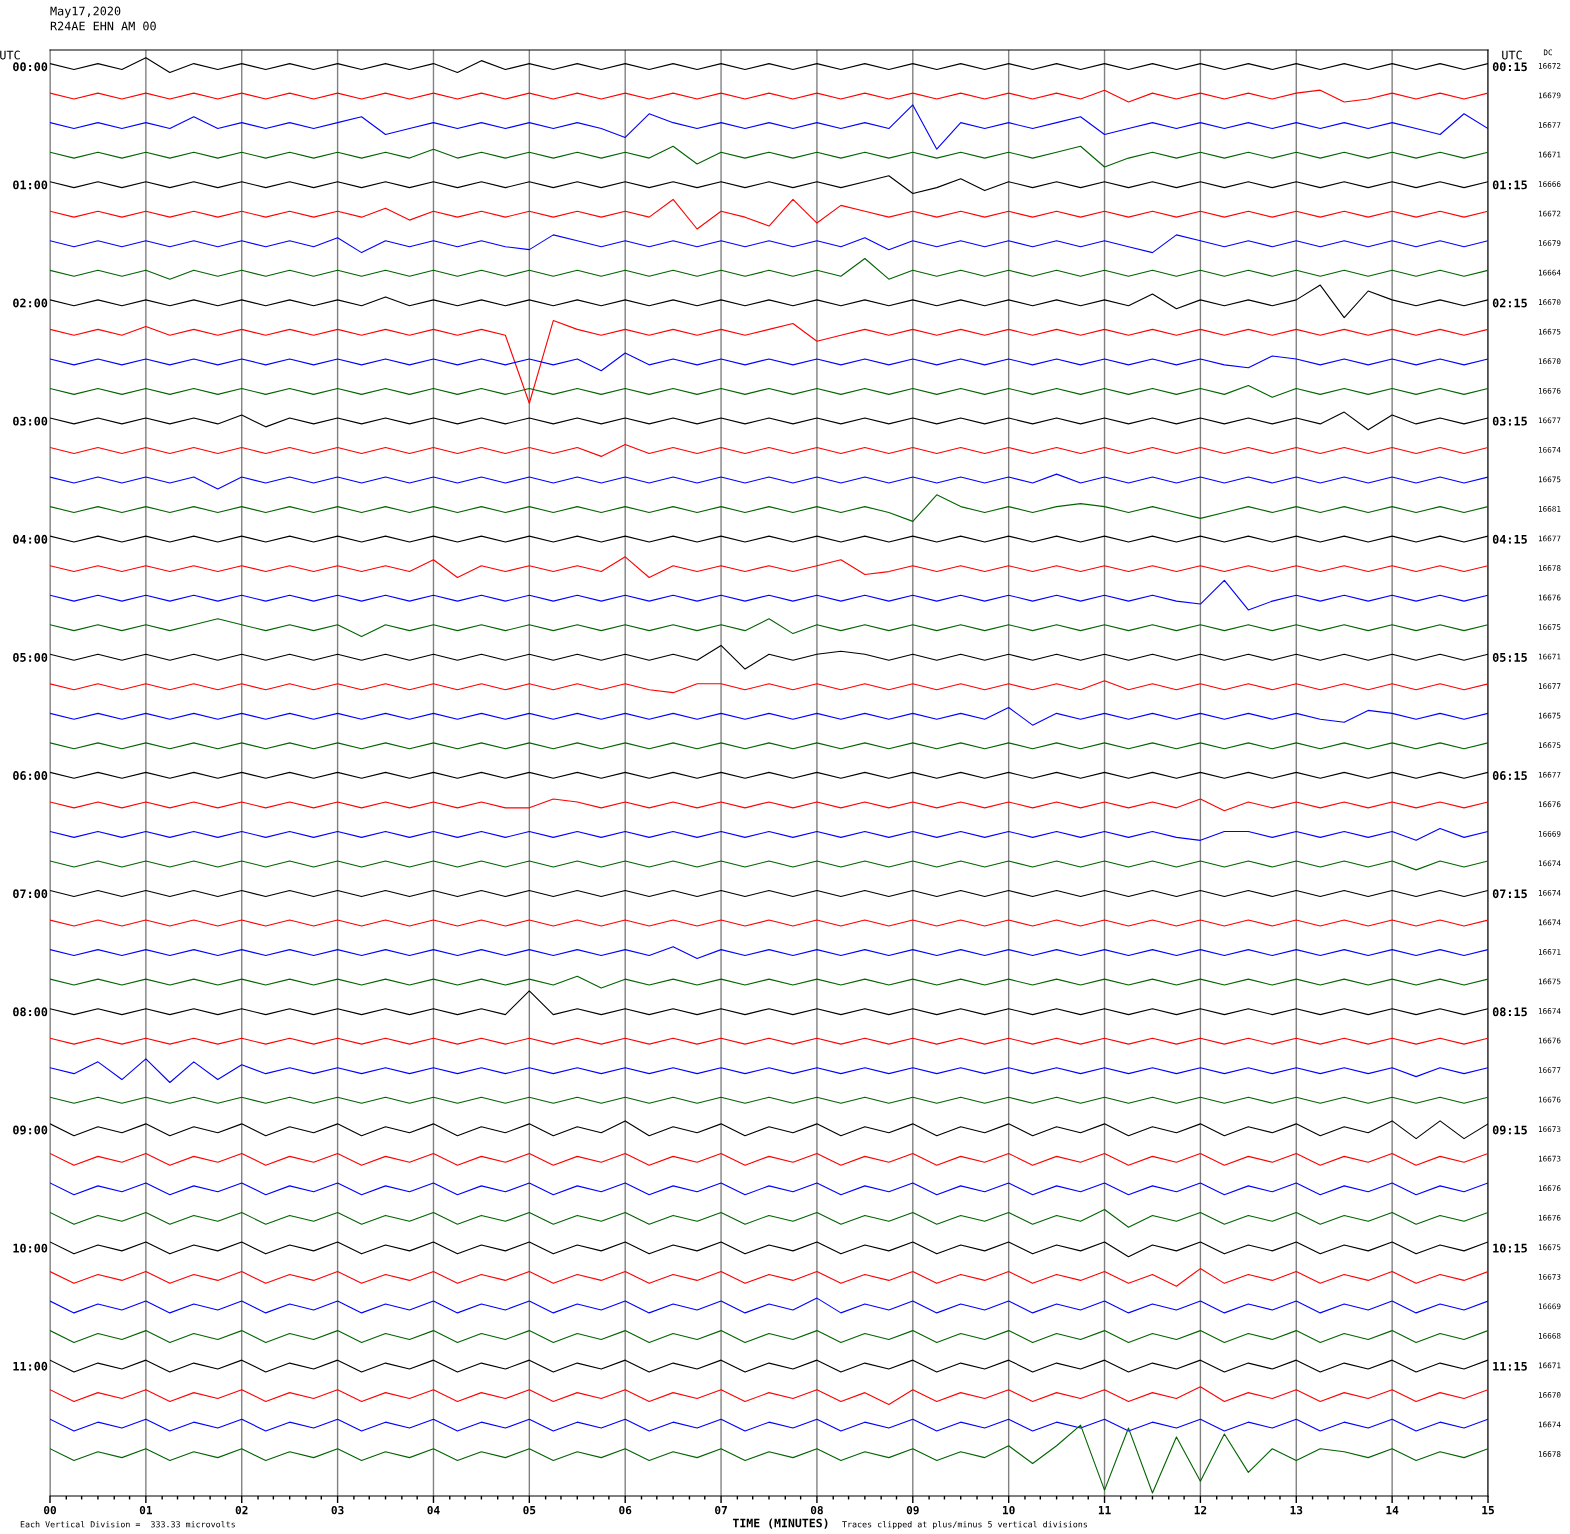  I want to click on x-tick-label: 14, so click(1392, 1510).